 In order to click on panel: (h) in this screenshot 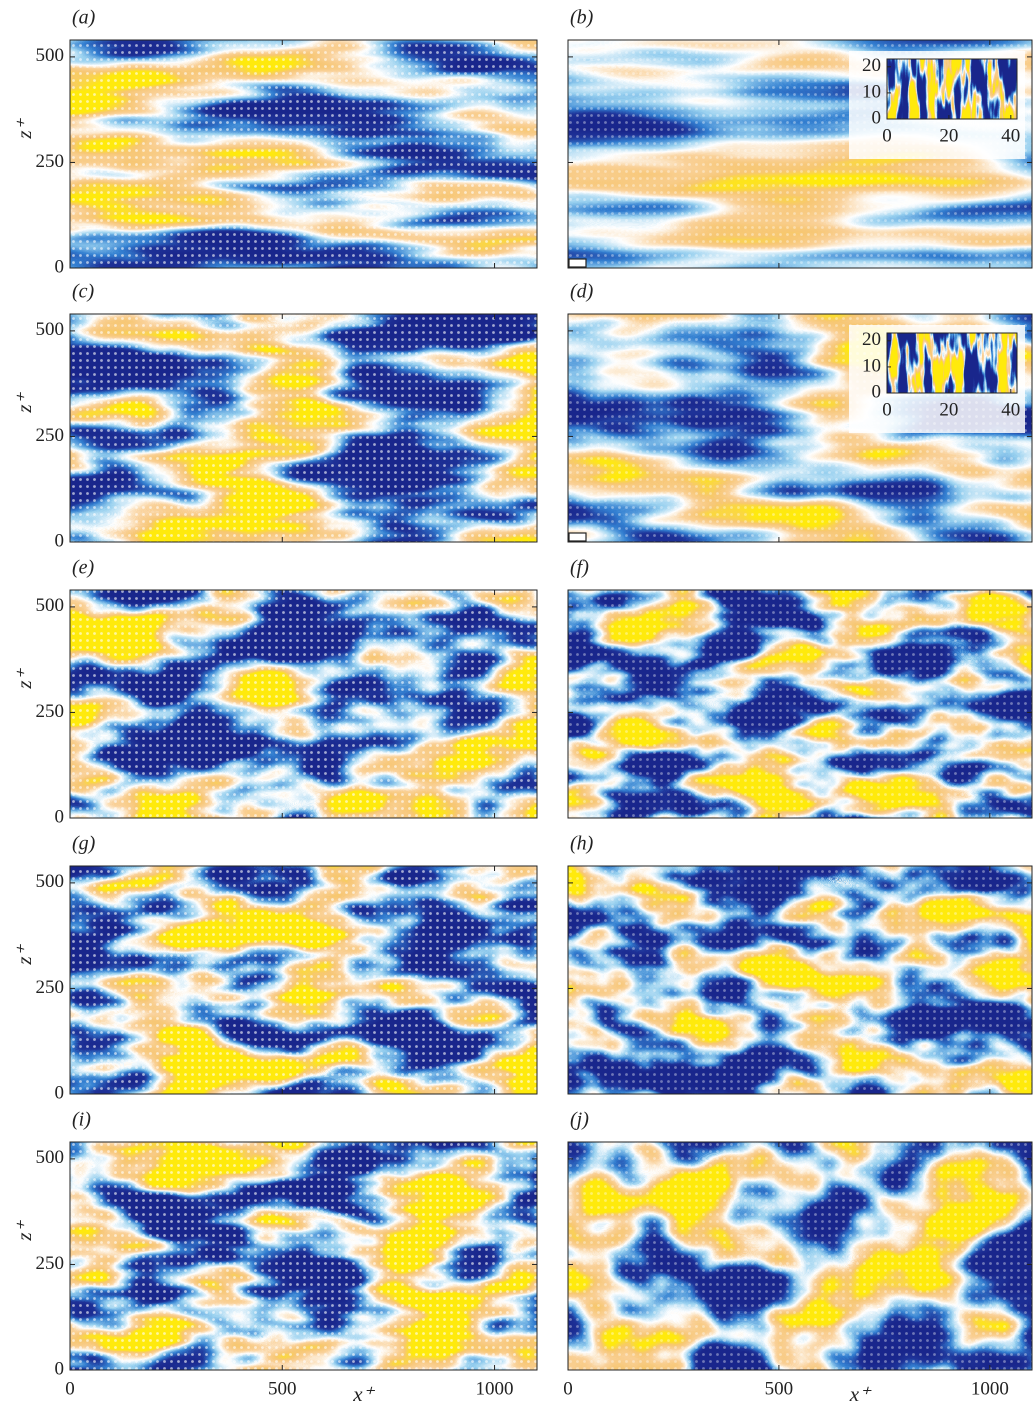, I will do `click(800, 964)`.